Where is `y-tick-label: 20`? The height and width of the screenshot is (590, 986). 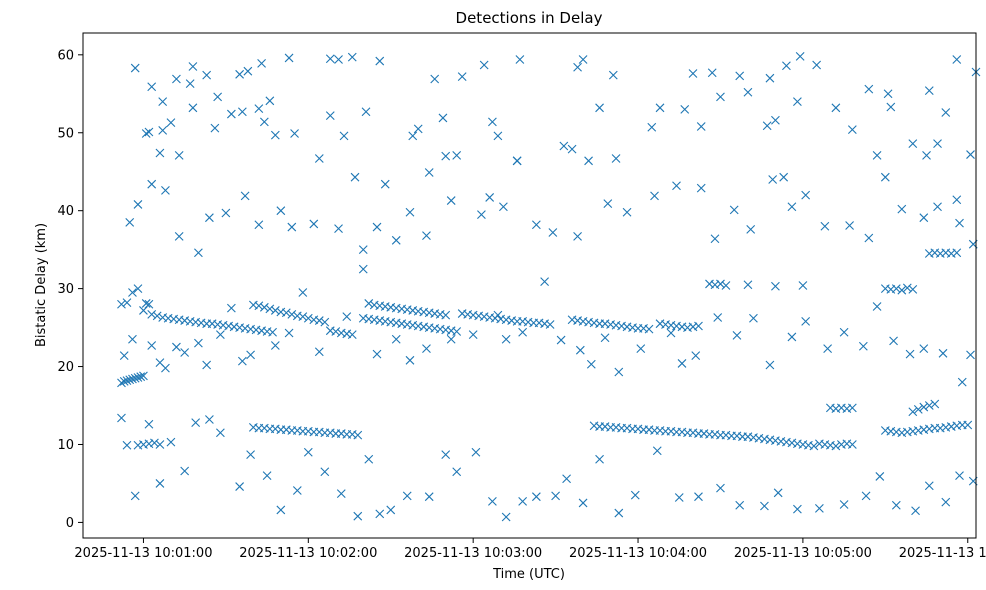
y-tick-label: 20 is located at coordinates (65, 367).